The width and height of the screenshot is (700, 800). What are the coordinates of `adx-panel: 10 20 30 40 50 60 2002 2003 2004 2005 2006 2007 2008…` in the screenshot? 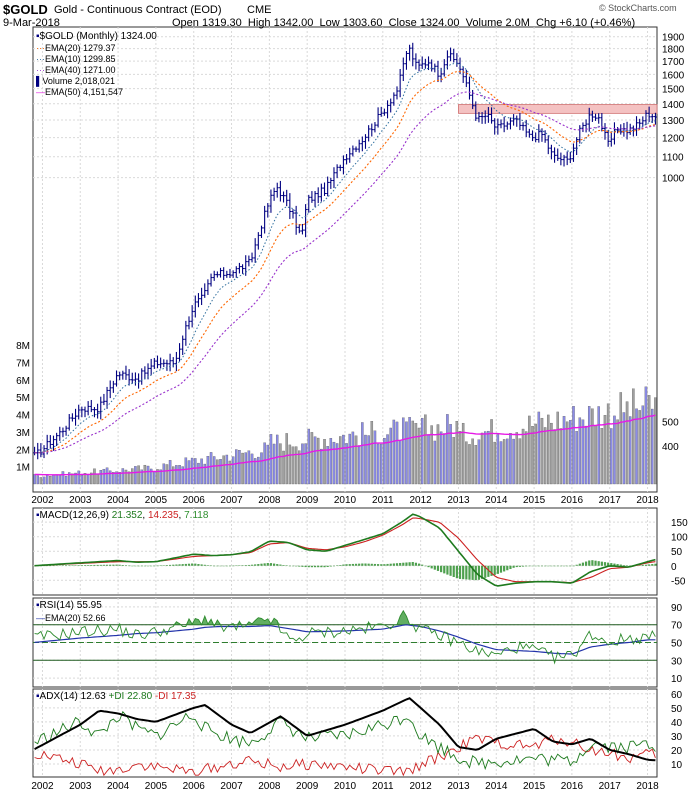 It's located at (357, 740).